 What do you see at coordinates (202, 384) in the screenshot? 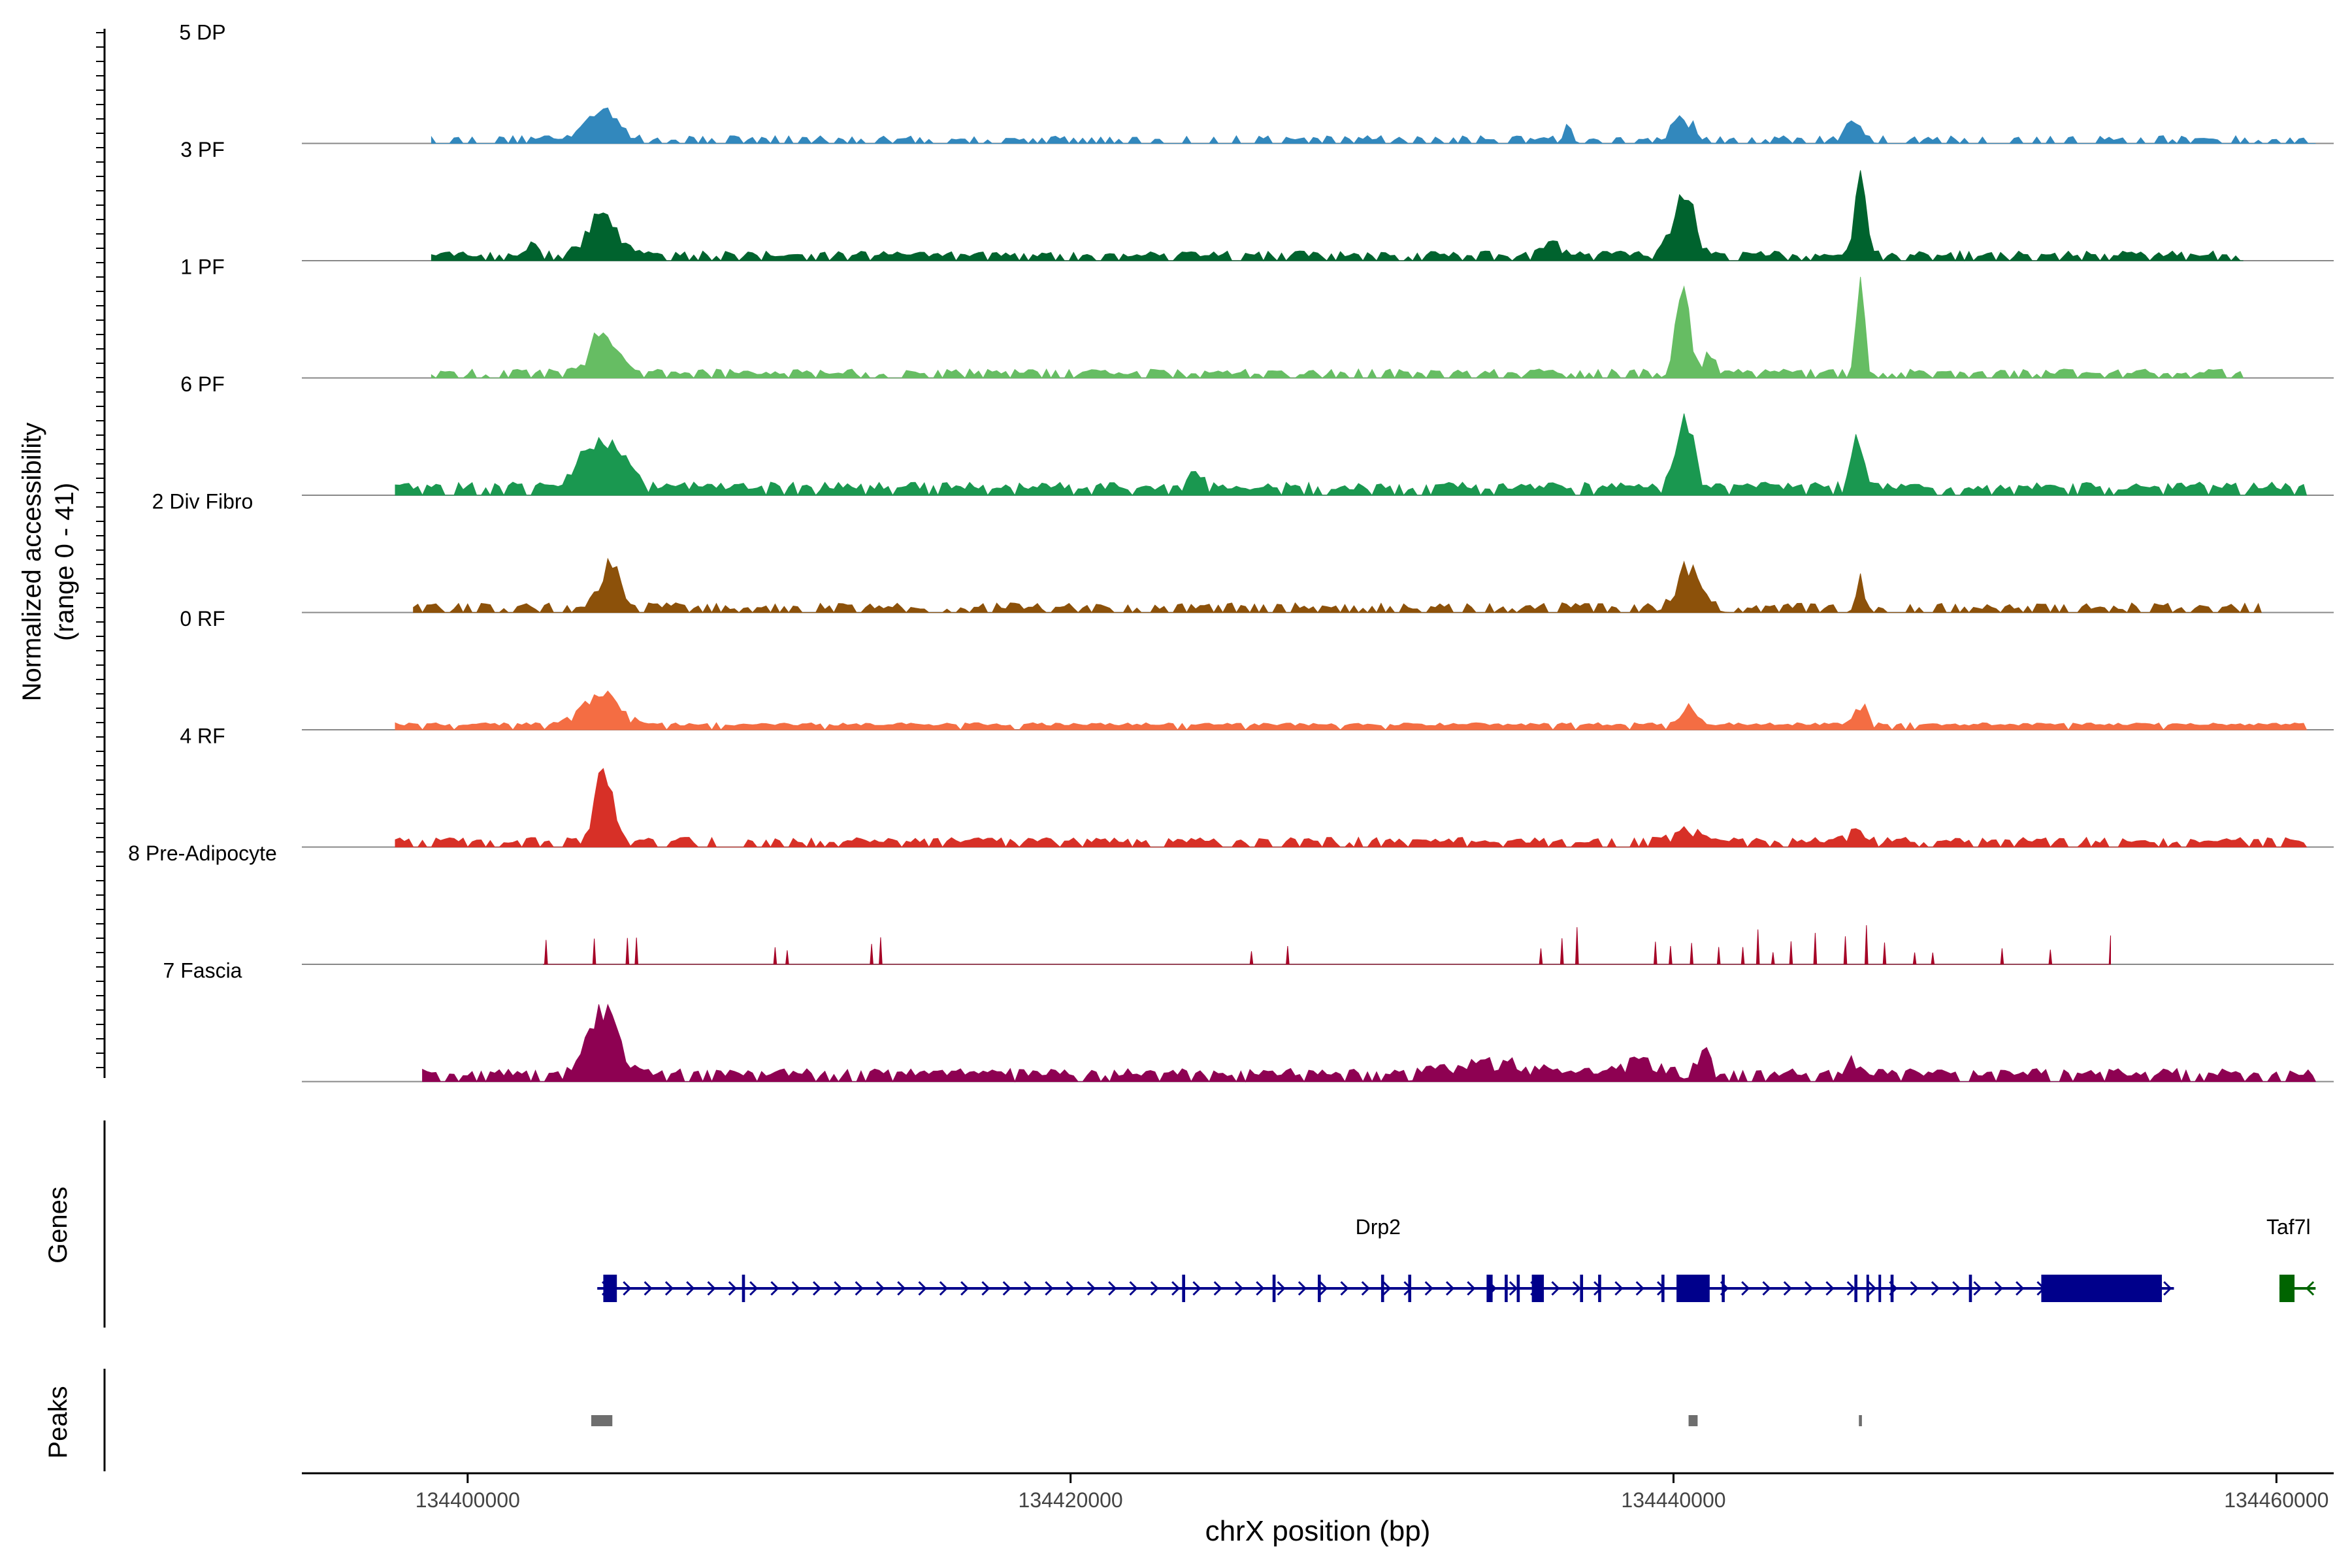
I see `track-label: 6 PF` at bounding box center [202, 384].